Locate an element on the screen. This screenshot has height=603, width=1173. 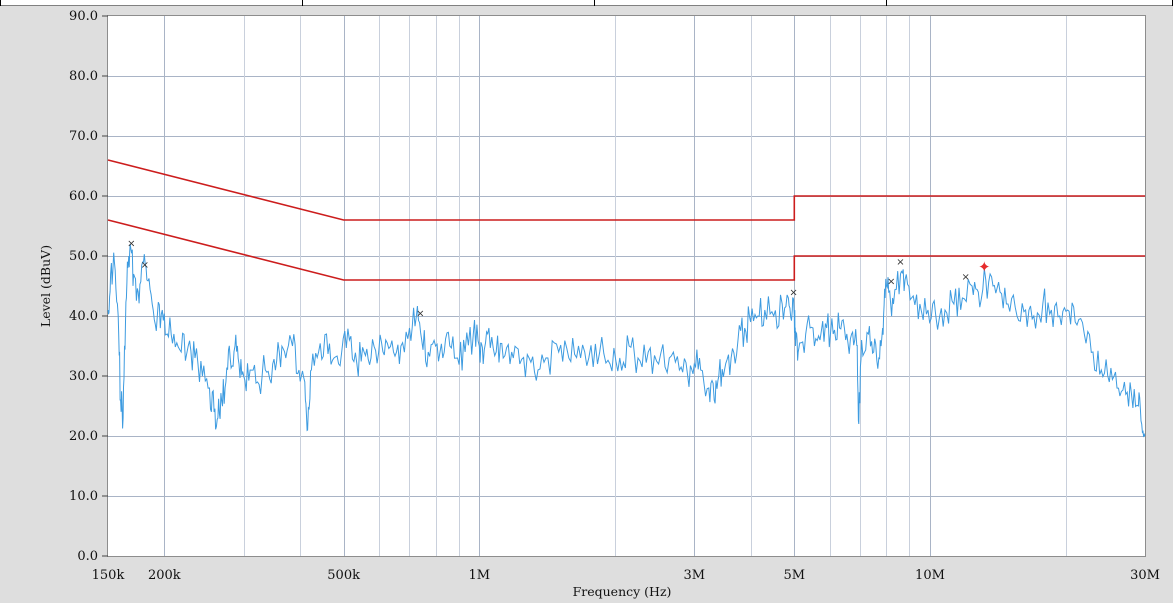
y-tick-label: 80.0 is located at coordinates (83, 76).